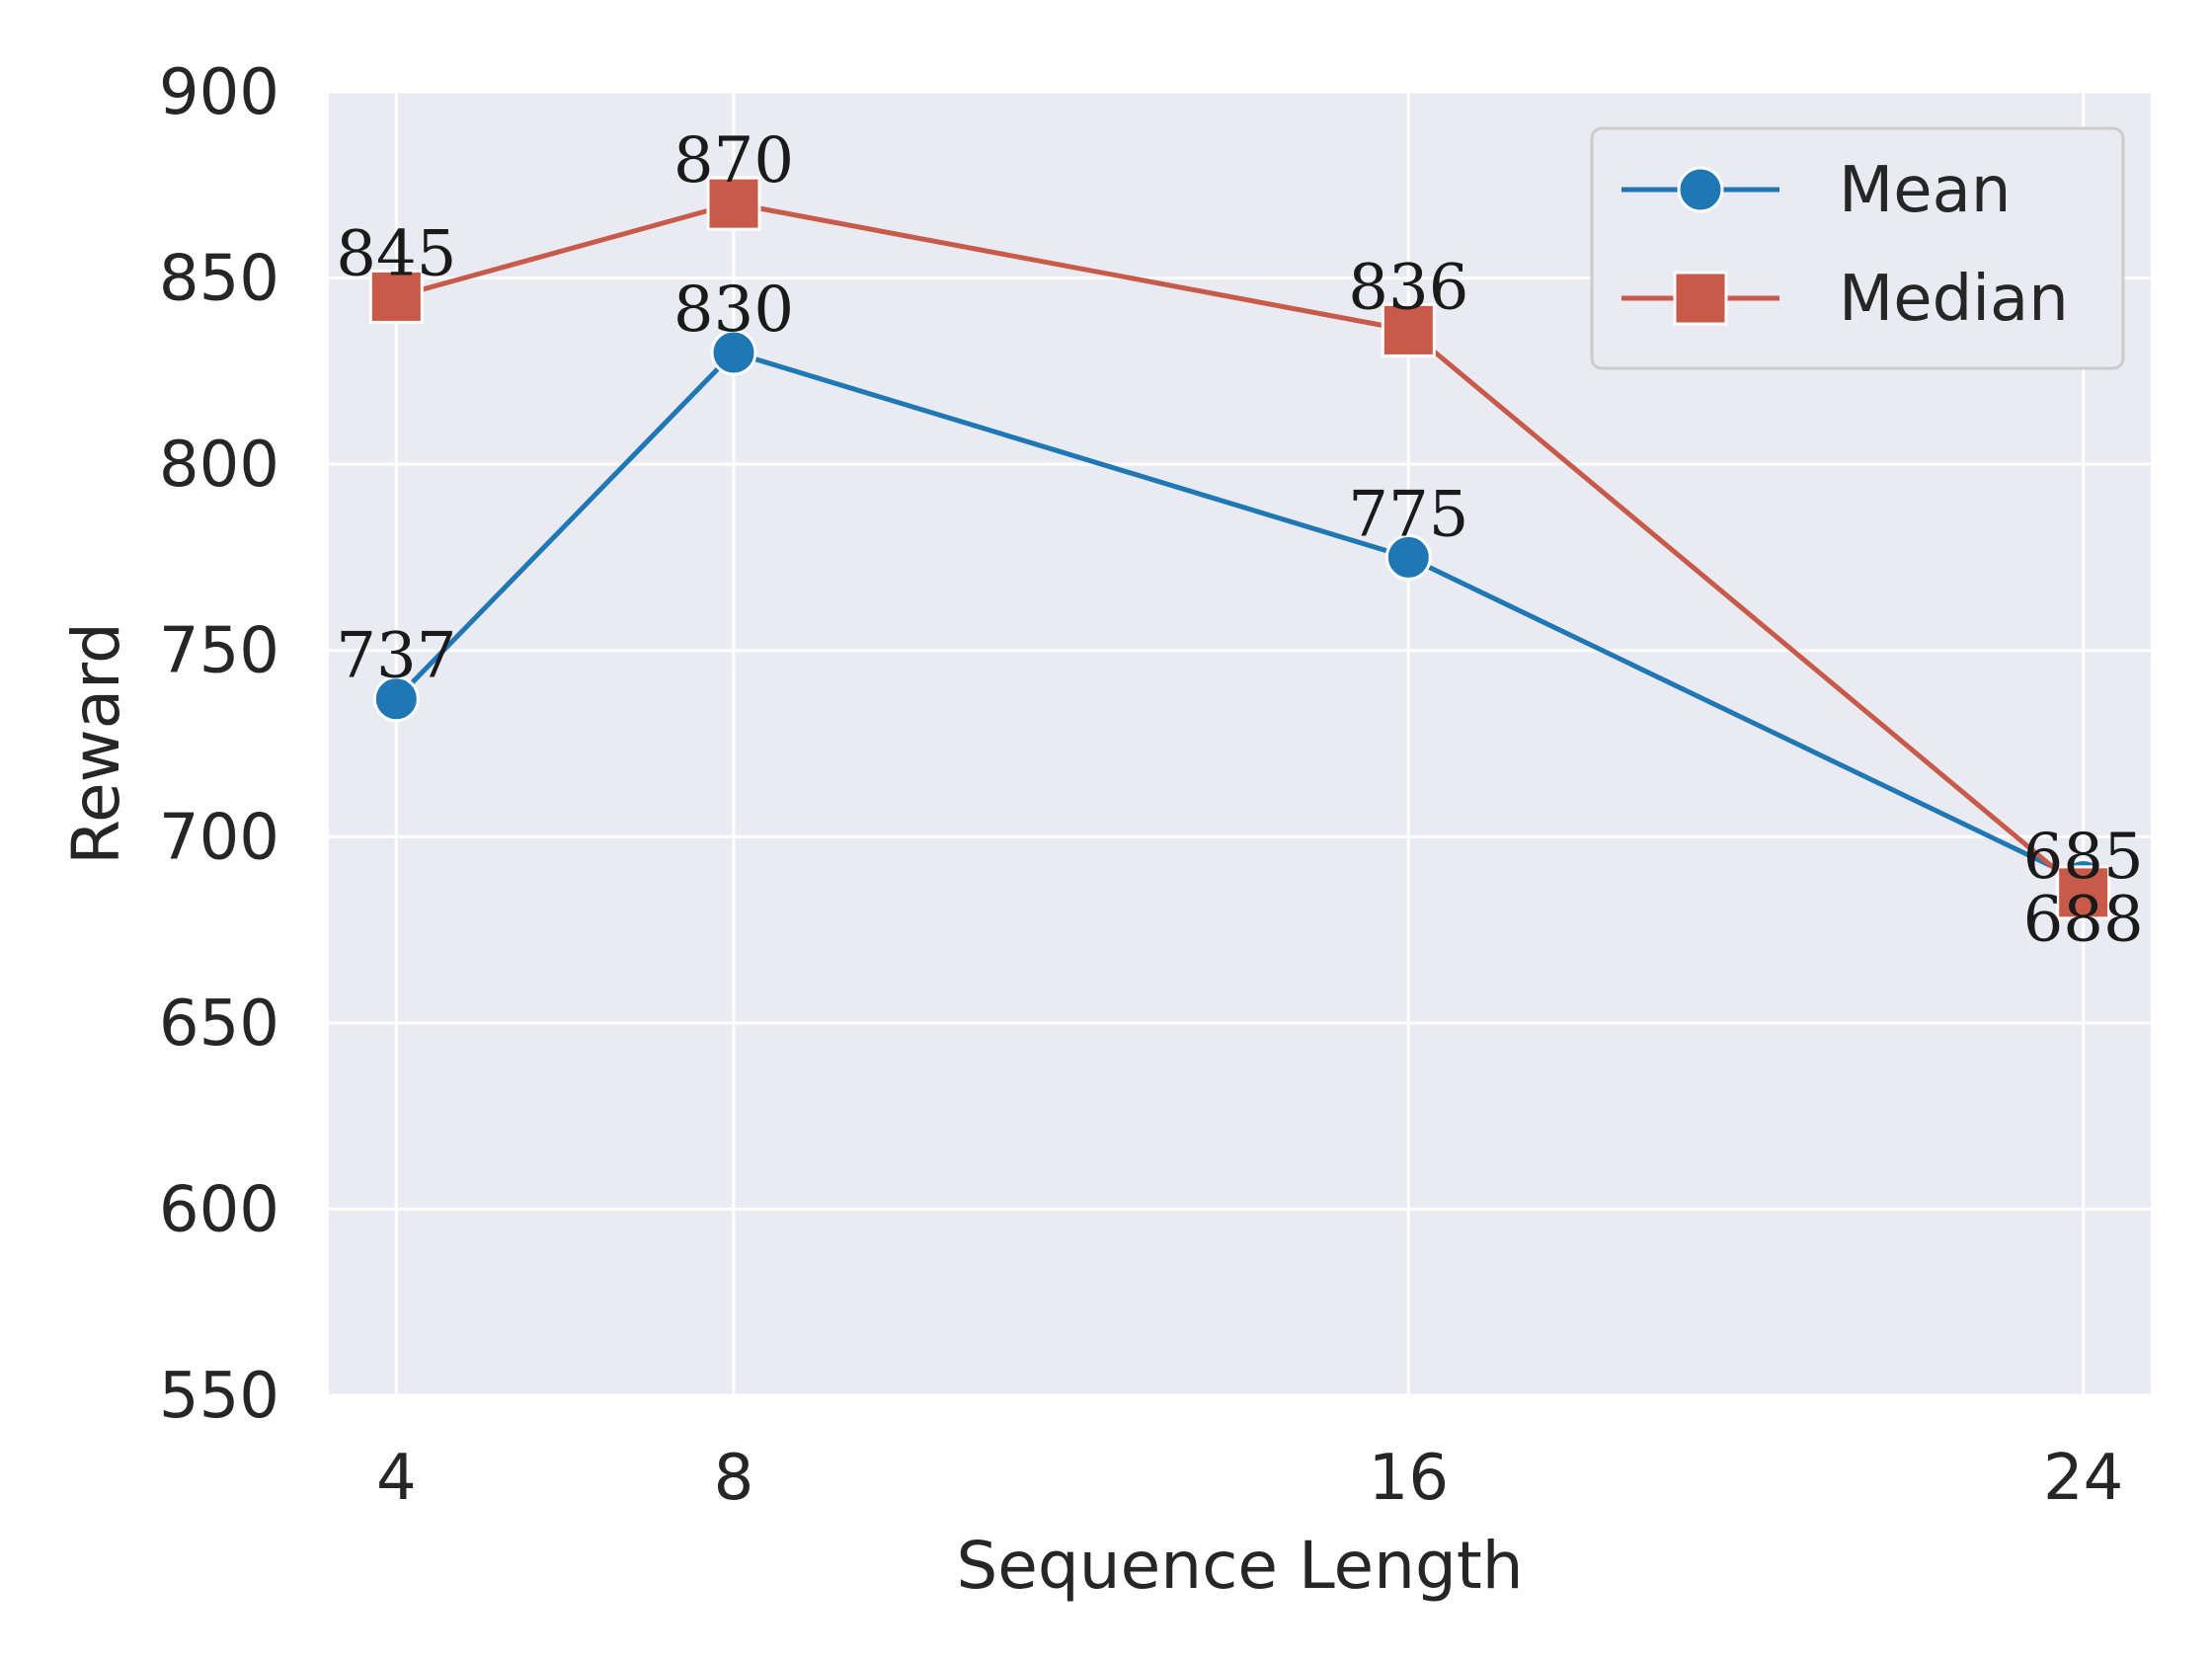 Image resolution: width=2212 pixels, height=1659 pixels. I want to click on y-tick-label: 850, so click(219, 280).